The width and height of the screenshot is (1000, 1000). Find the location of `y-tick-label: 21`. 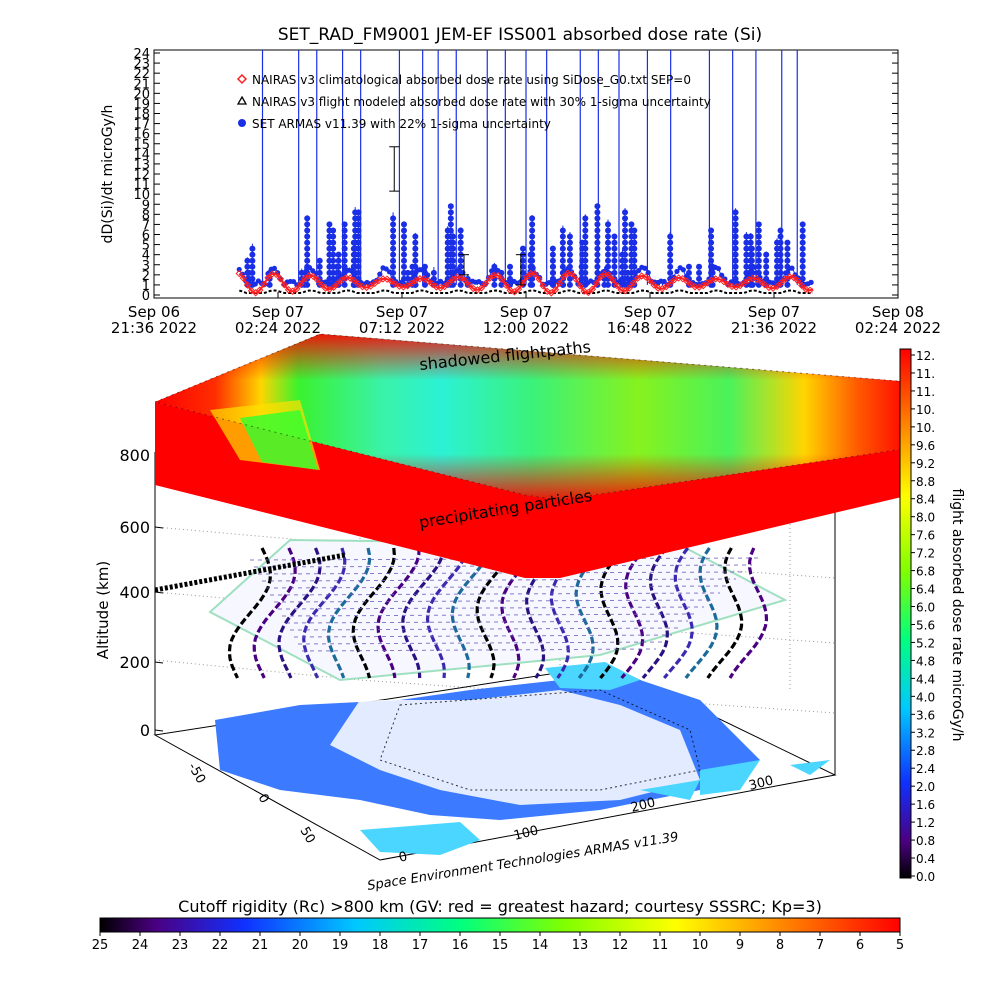

y-tick-label: 21 is located at coordinates (141, 84).